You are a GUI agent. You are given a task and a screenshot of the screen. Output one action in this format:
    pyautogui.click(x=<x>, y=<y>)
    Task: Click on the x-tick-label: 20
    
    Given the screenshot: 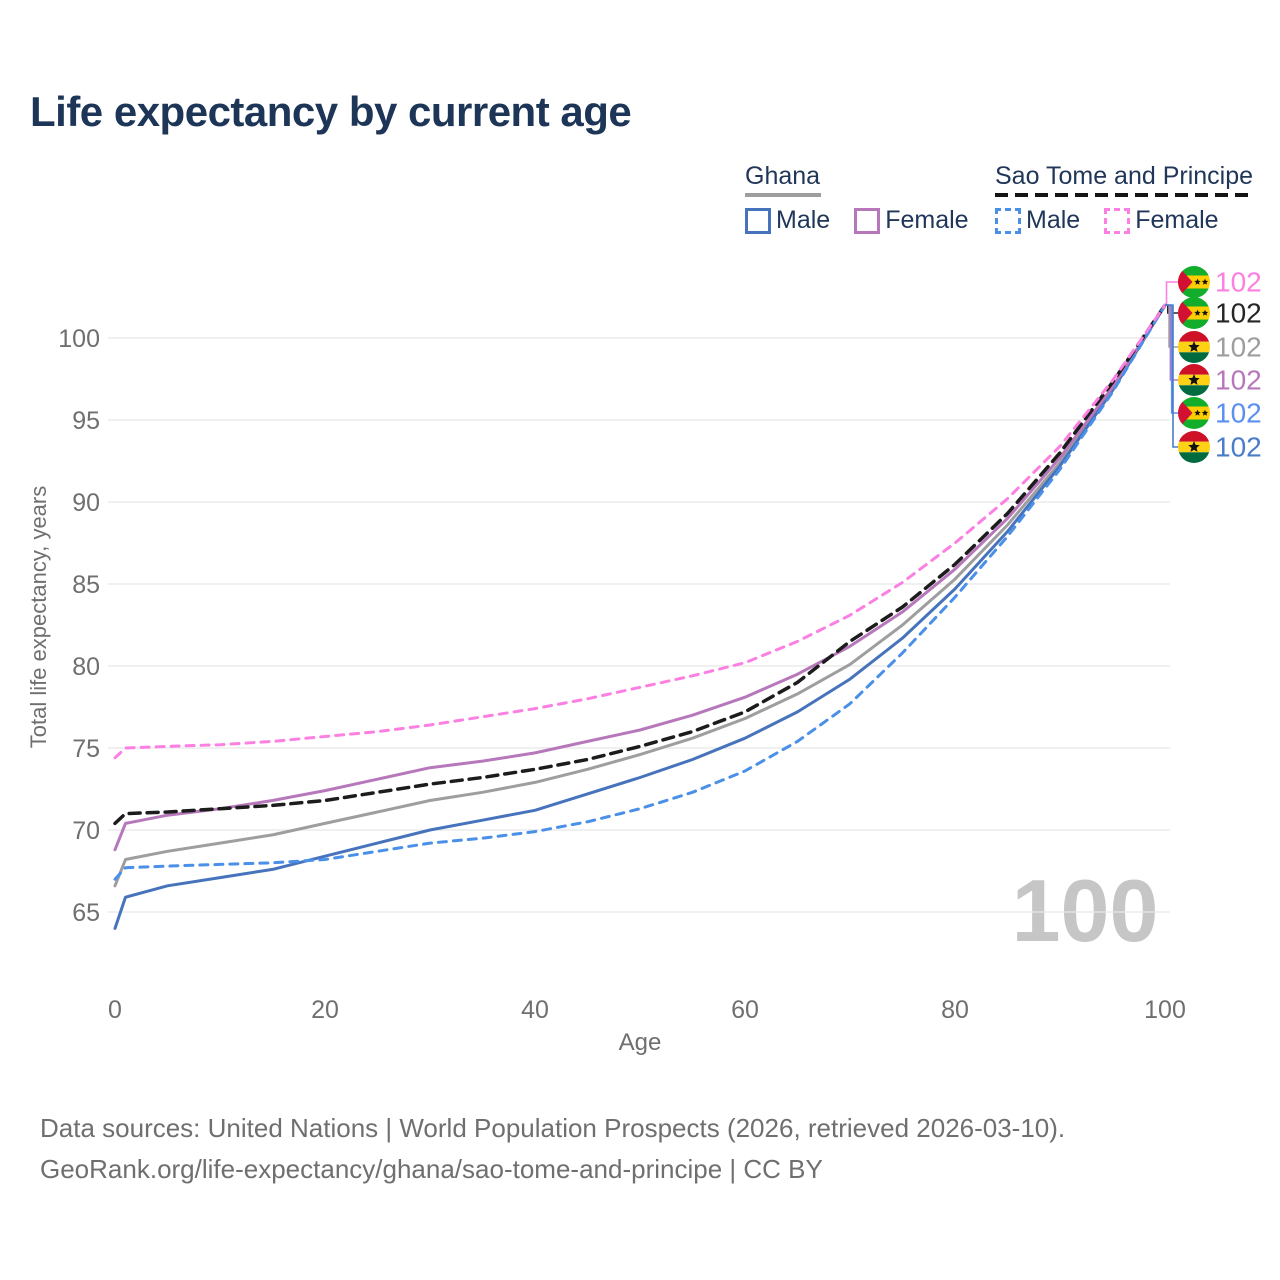 What is the action you would take?
    pyautogui.click(x=325, y=1010)
    